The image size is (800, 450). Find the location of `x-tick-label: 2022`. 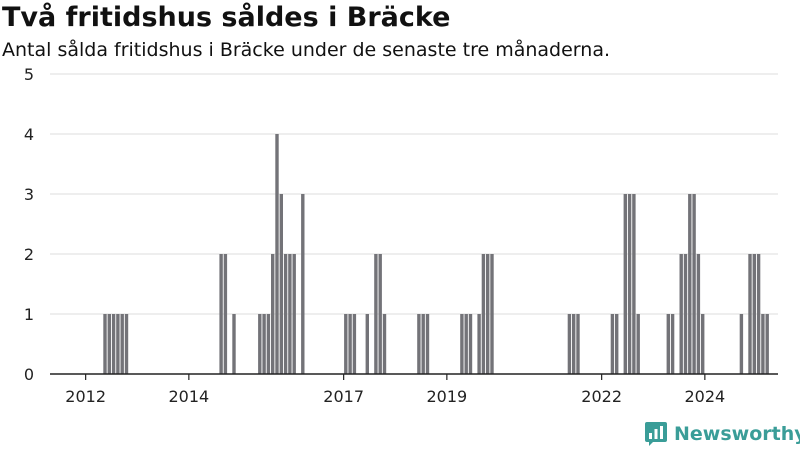

x-tick-label: 2022 is located at coordinates (601, 396).